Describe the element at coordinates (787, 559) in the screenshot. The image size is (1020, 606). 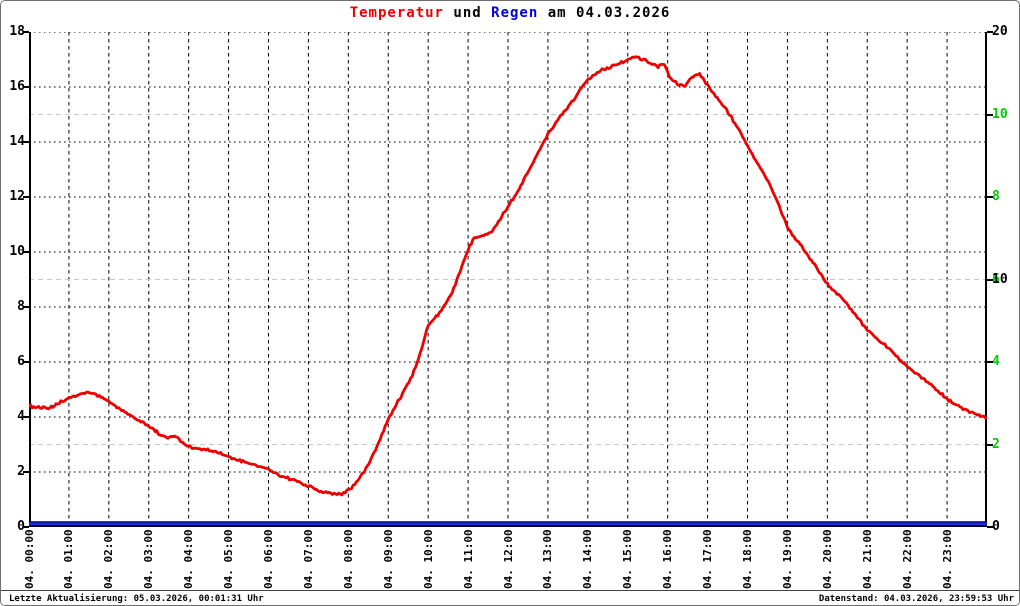
I see `x-axis-label: 04. 19:00` at that location.